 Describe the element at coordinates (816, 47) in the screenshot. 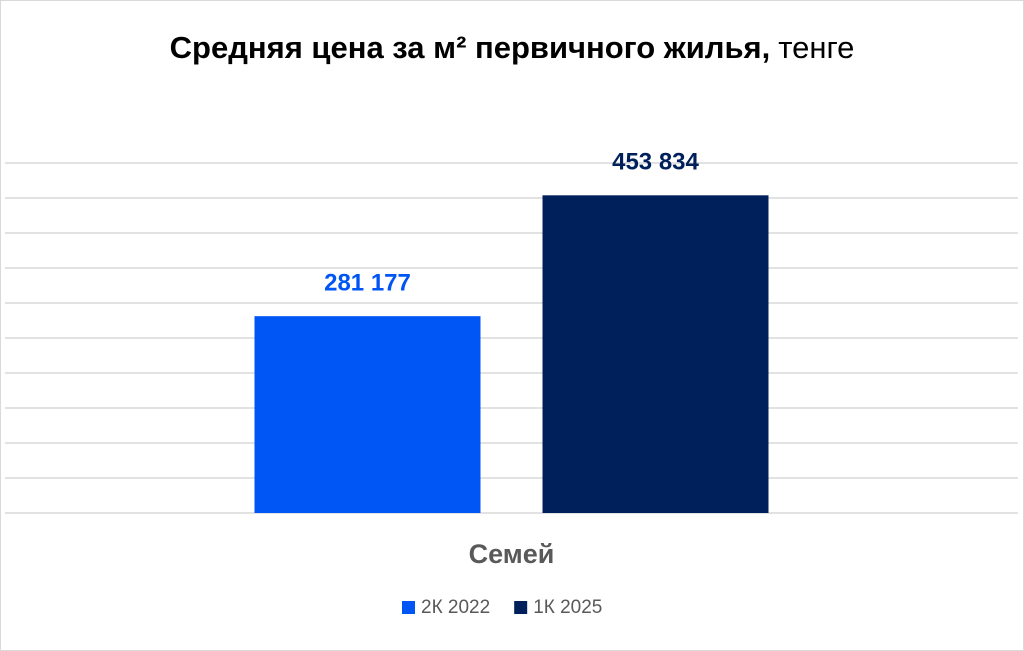

I see `title-unit: тенге` at that location.